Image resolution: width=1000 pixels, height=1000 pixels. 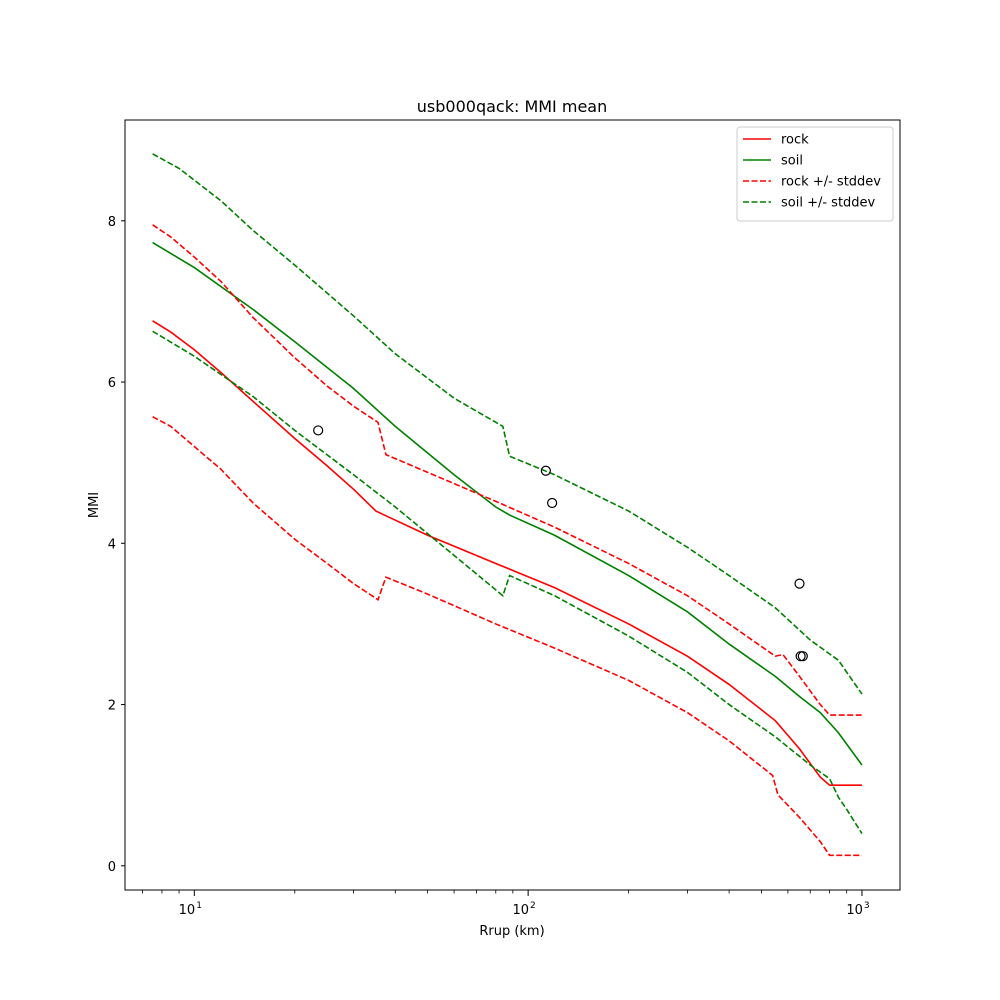 I want to click on legend-box, so click(x=815, y=174).